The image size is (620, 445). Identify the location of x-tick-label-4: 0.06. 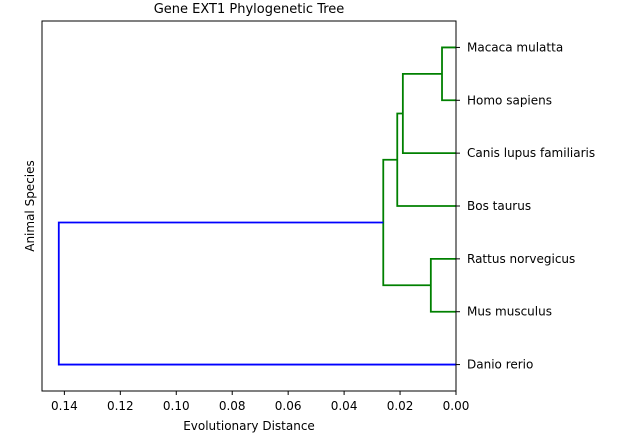
(288, 406).